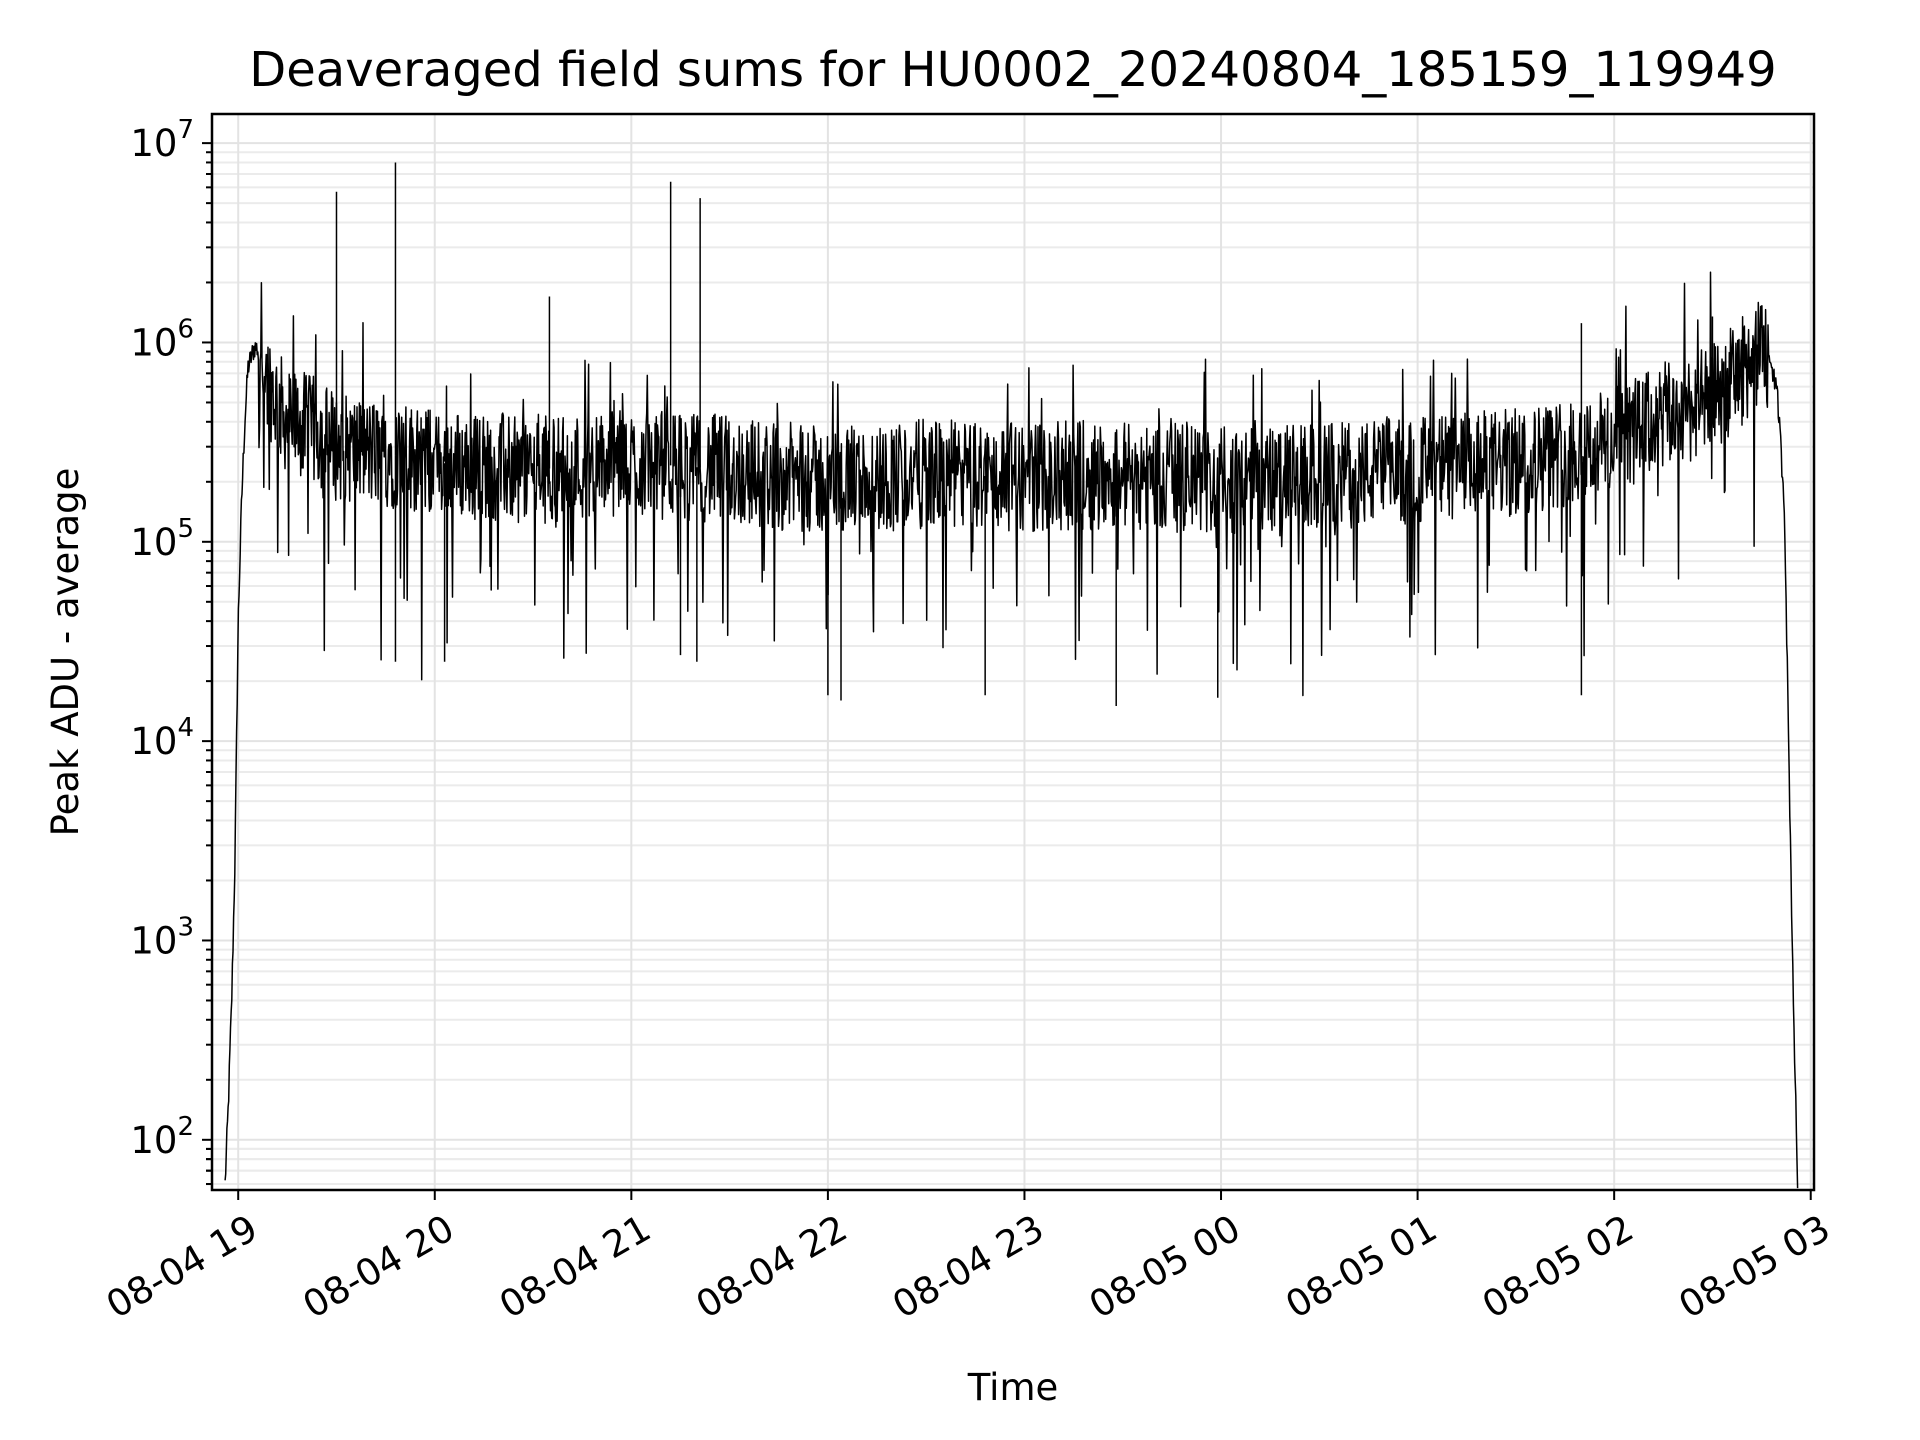  Describe the element at coordinates (171, 638) in the screenshot. I see `y-axis-ticks: 10² 10³ 10⁴ 10⁵ 10⁶ 10⁷` at that location.